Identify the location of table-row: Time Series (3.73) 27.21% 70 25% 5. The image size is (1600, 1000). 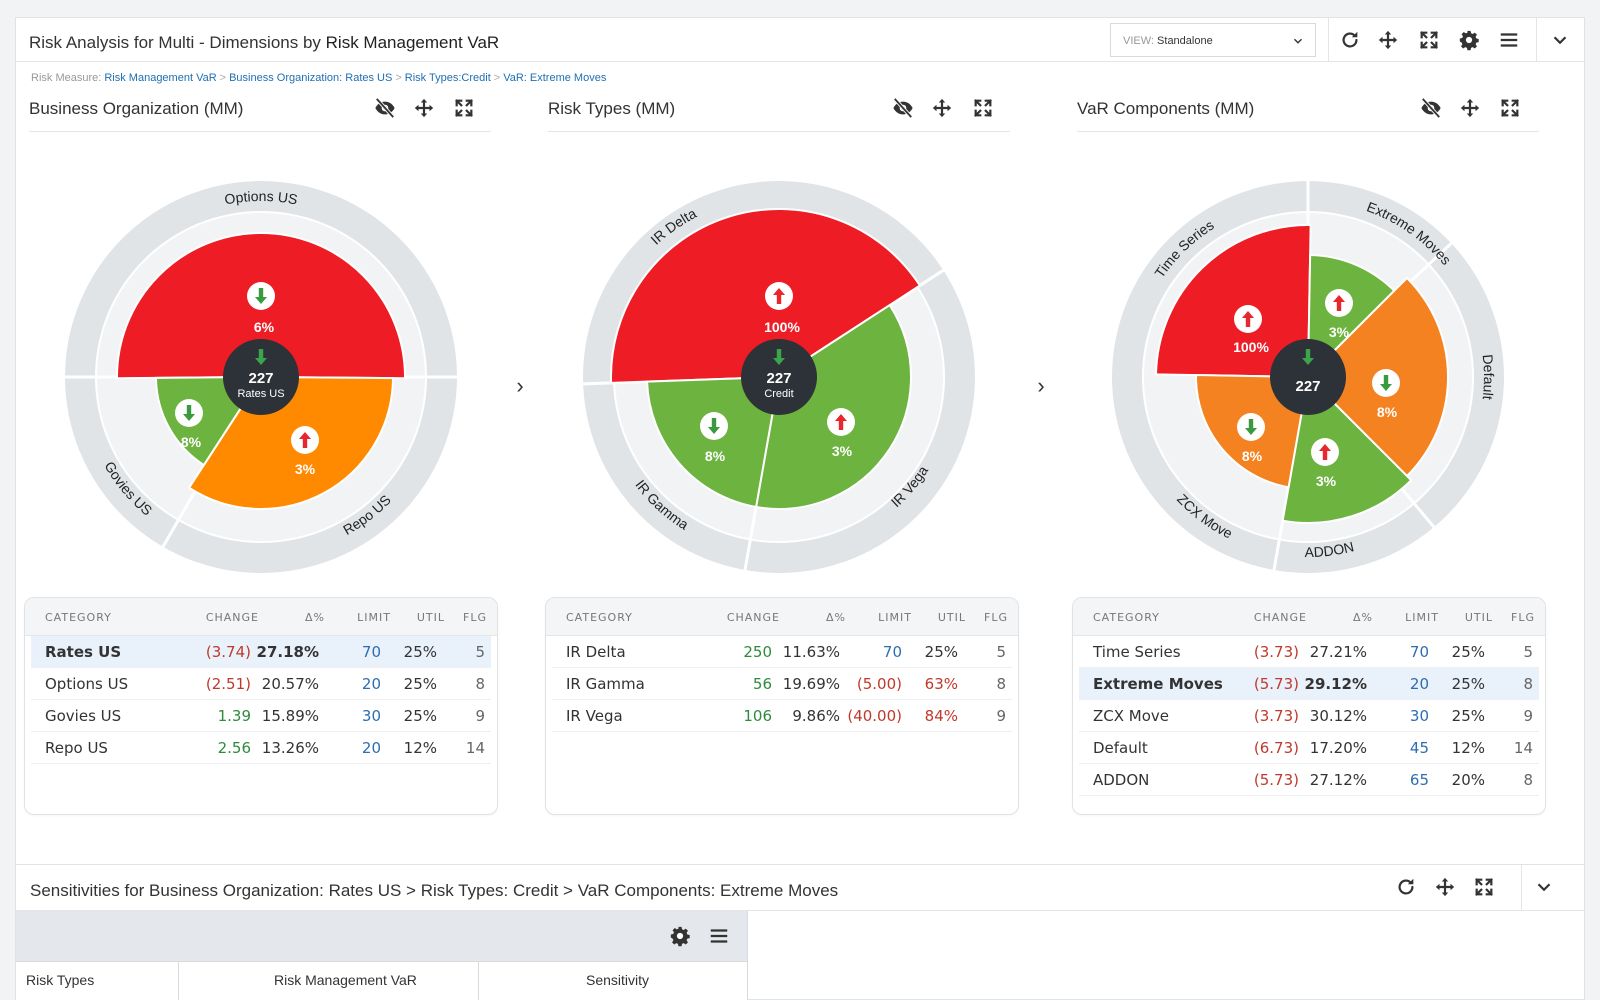
(1309, 652).